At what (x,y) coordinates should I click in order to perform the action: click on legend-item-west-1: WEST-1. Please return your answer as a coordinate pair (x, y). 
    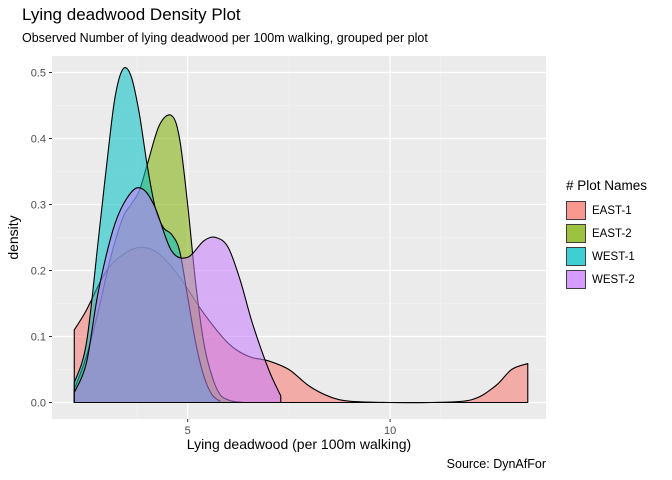
    Looking at the image, I should click on (606, 256).